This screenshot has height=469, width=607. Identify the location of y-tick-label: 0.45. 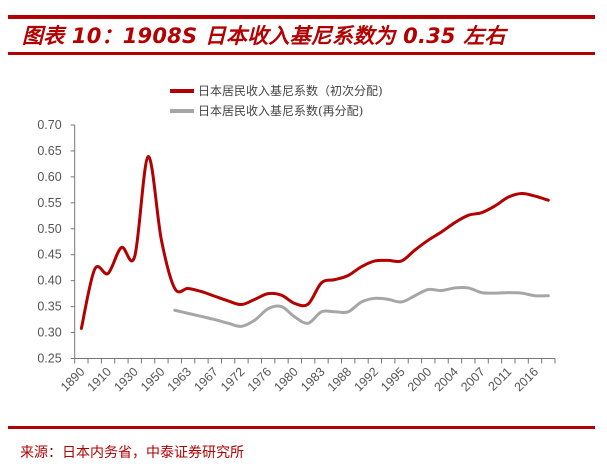
(49, 255).